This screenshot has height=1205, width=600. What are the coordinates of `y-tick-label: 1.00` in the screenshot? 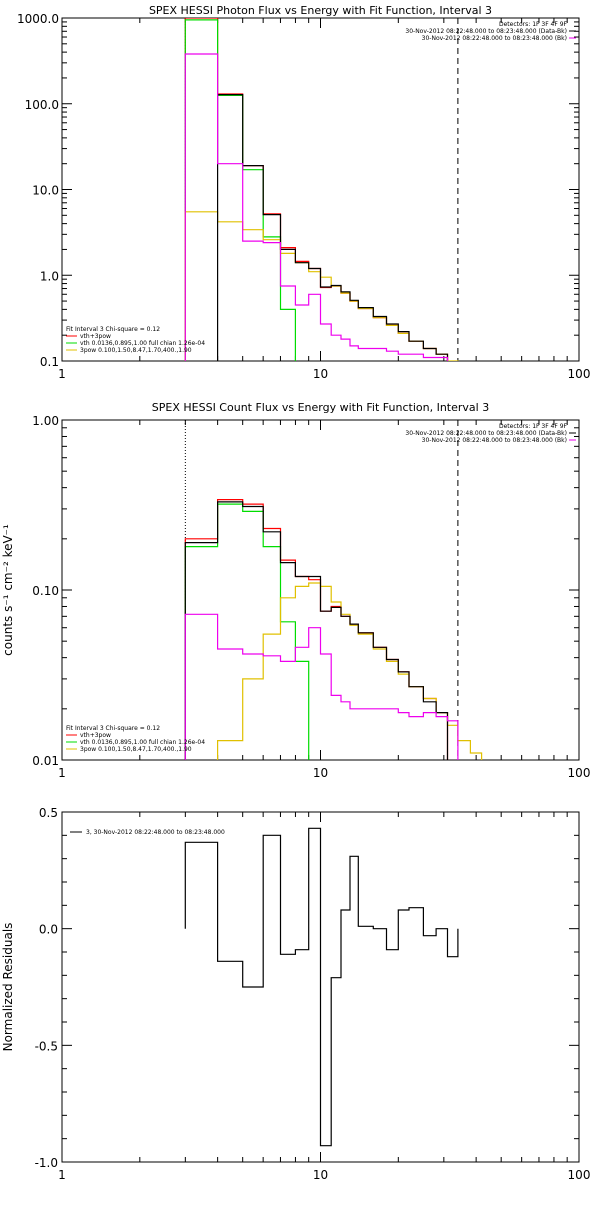 It's located at (45, 421).